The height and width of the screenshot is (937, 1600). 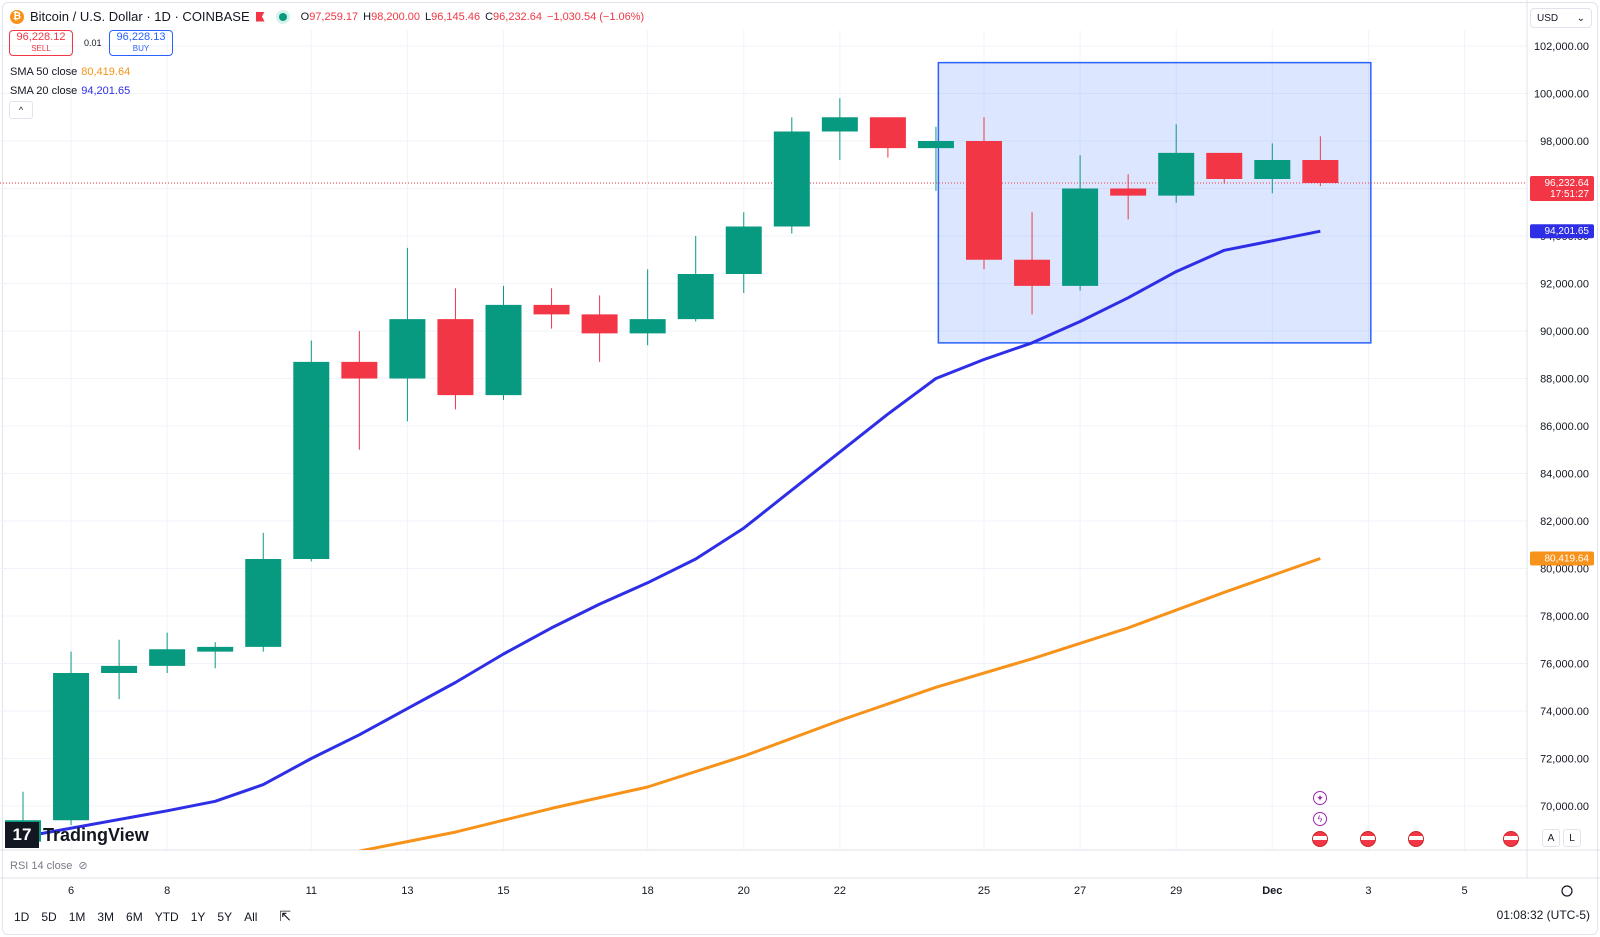 What do you see at coordinates (41, 43) in the screenshot?
I see `sell-button: 96,228.12 SELL` at bounding box center [41, 43].